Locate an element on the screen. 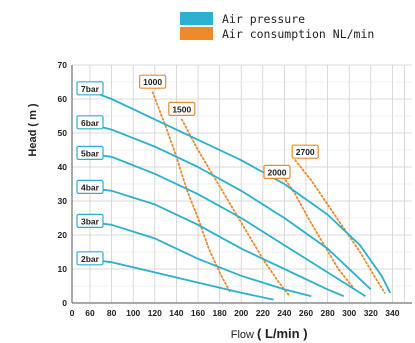  y-tick-label: 10 is located at coordinates (63, 269).